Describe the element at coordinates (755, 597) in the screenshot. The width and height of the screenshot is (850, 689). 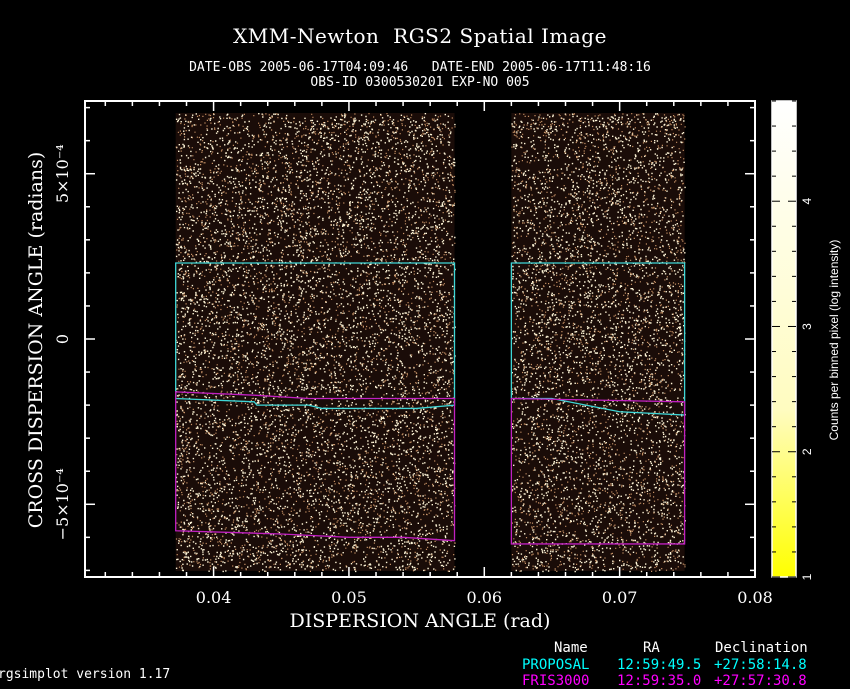
I see `x-tick-label: 0.08` at that location.